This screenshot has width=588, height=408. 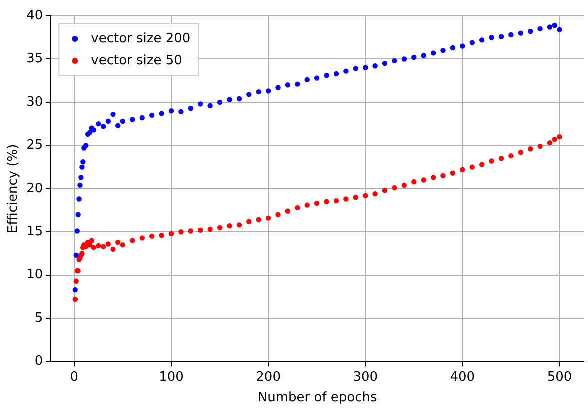 I want to click on y-tick-label: 20, so click(x=35, y=188).